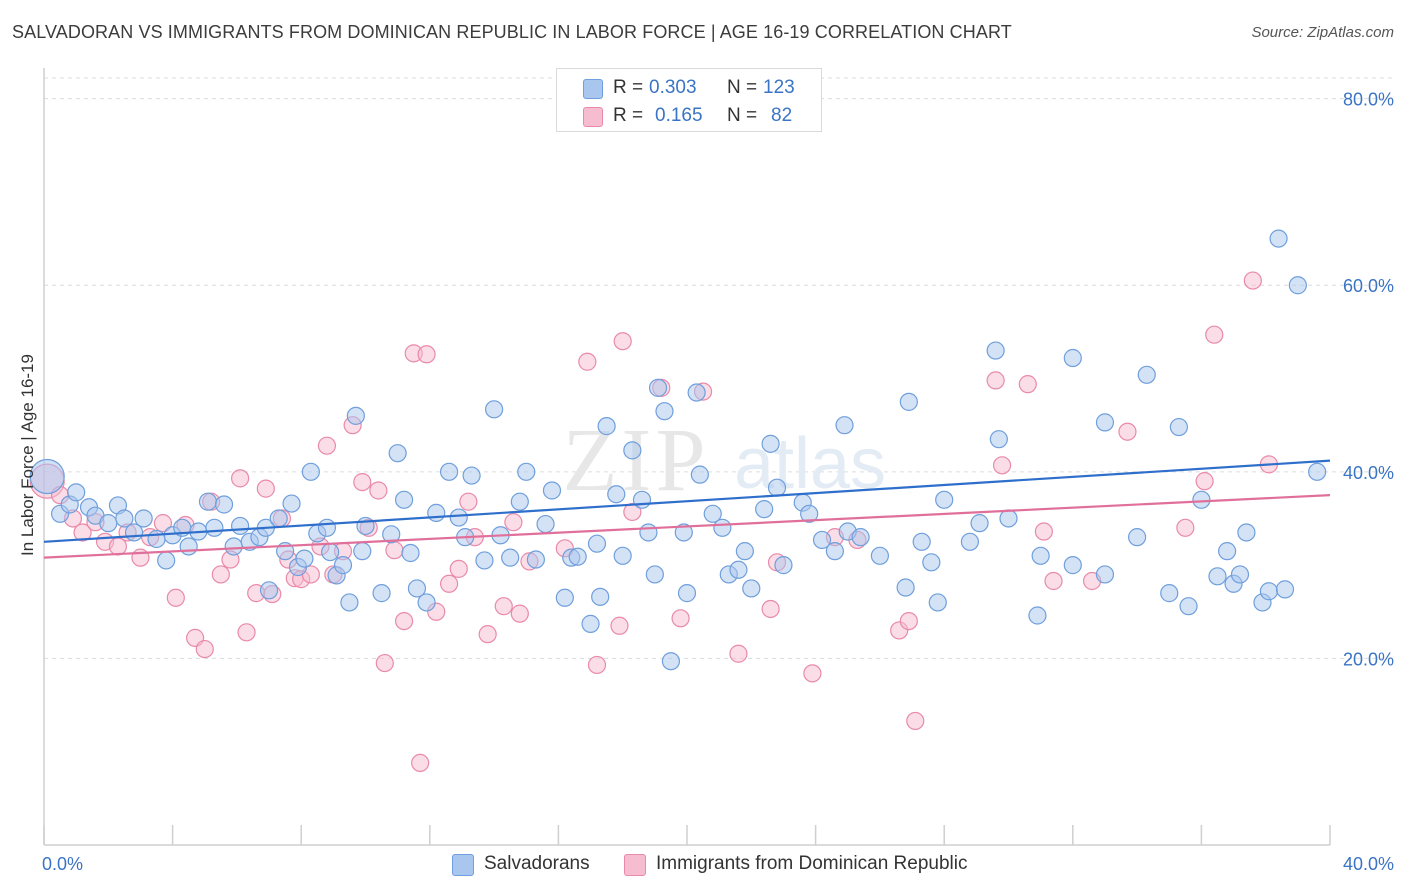 This screenshot has height=892, width=1406. Describe the element at coordinates (537, 863) in the screenshot. I see `legend-label-salvadorans: Salvadorans` at that location.